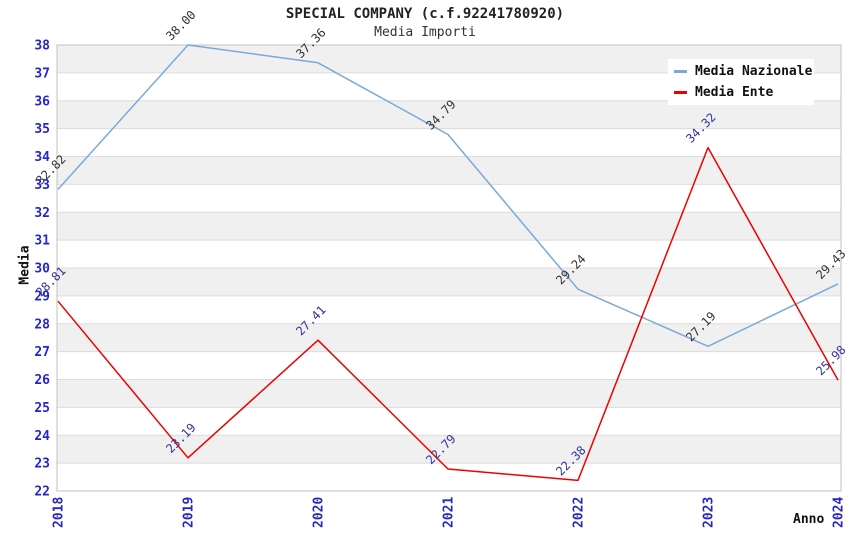 The height and width of the screenshot is (550, 850). What do you see at coordinates (319, 512) in the screenshot?
I see `svg-text: 2020` at bounding box center [319, 512].